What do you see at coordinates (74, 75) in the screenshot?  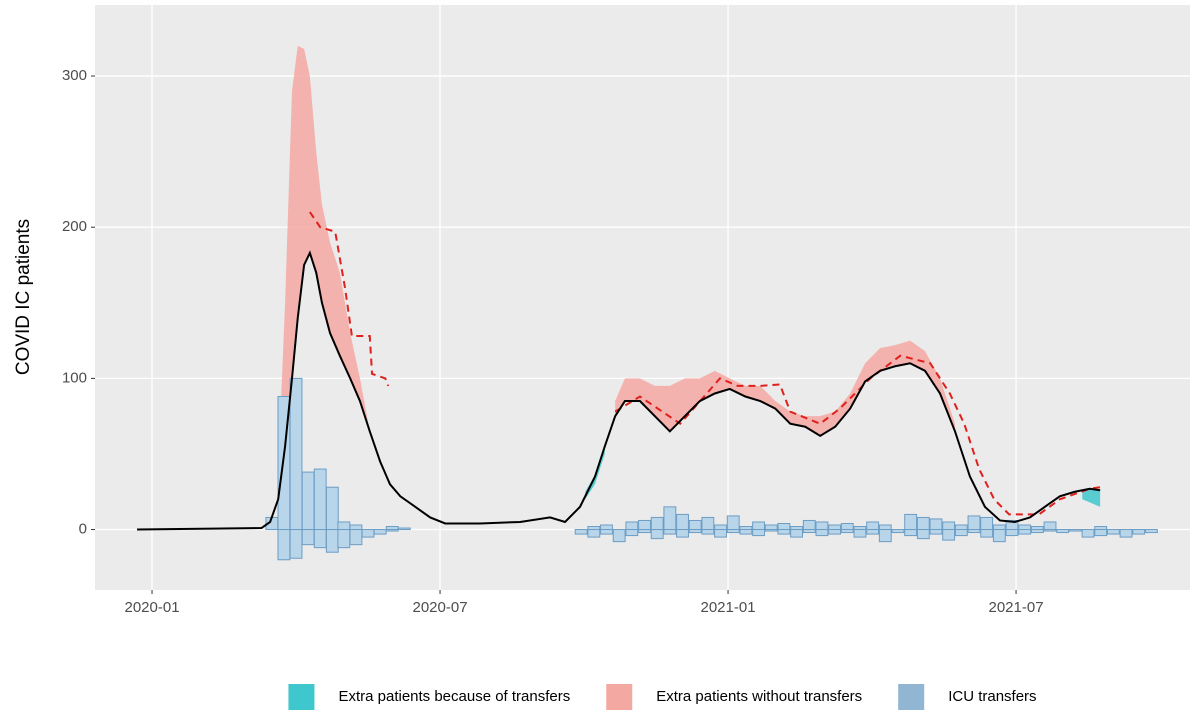 I see `y-tick-label: 300` at bounding box center [74, 75].